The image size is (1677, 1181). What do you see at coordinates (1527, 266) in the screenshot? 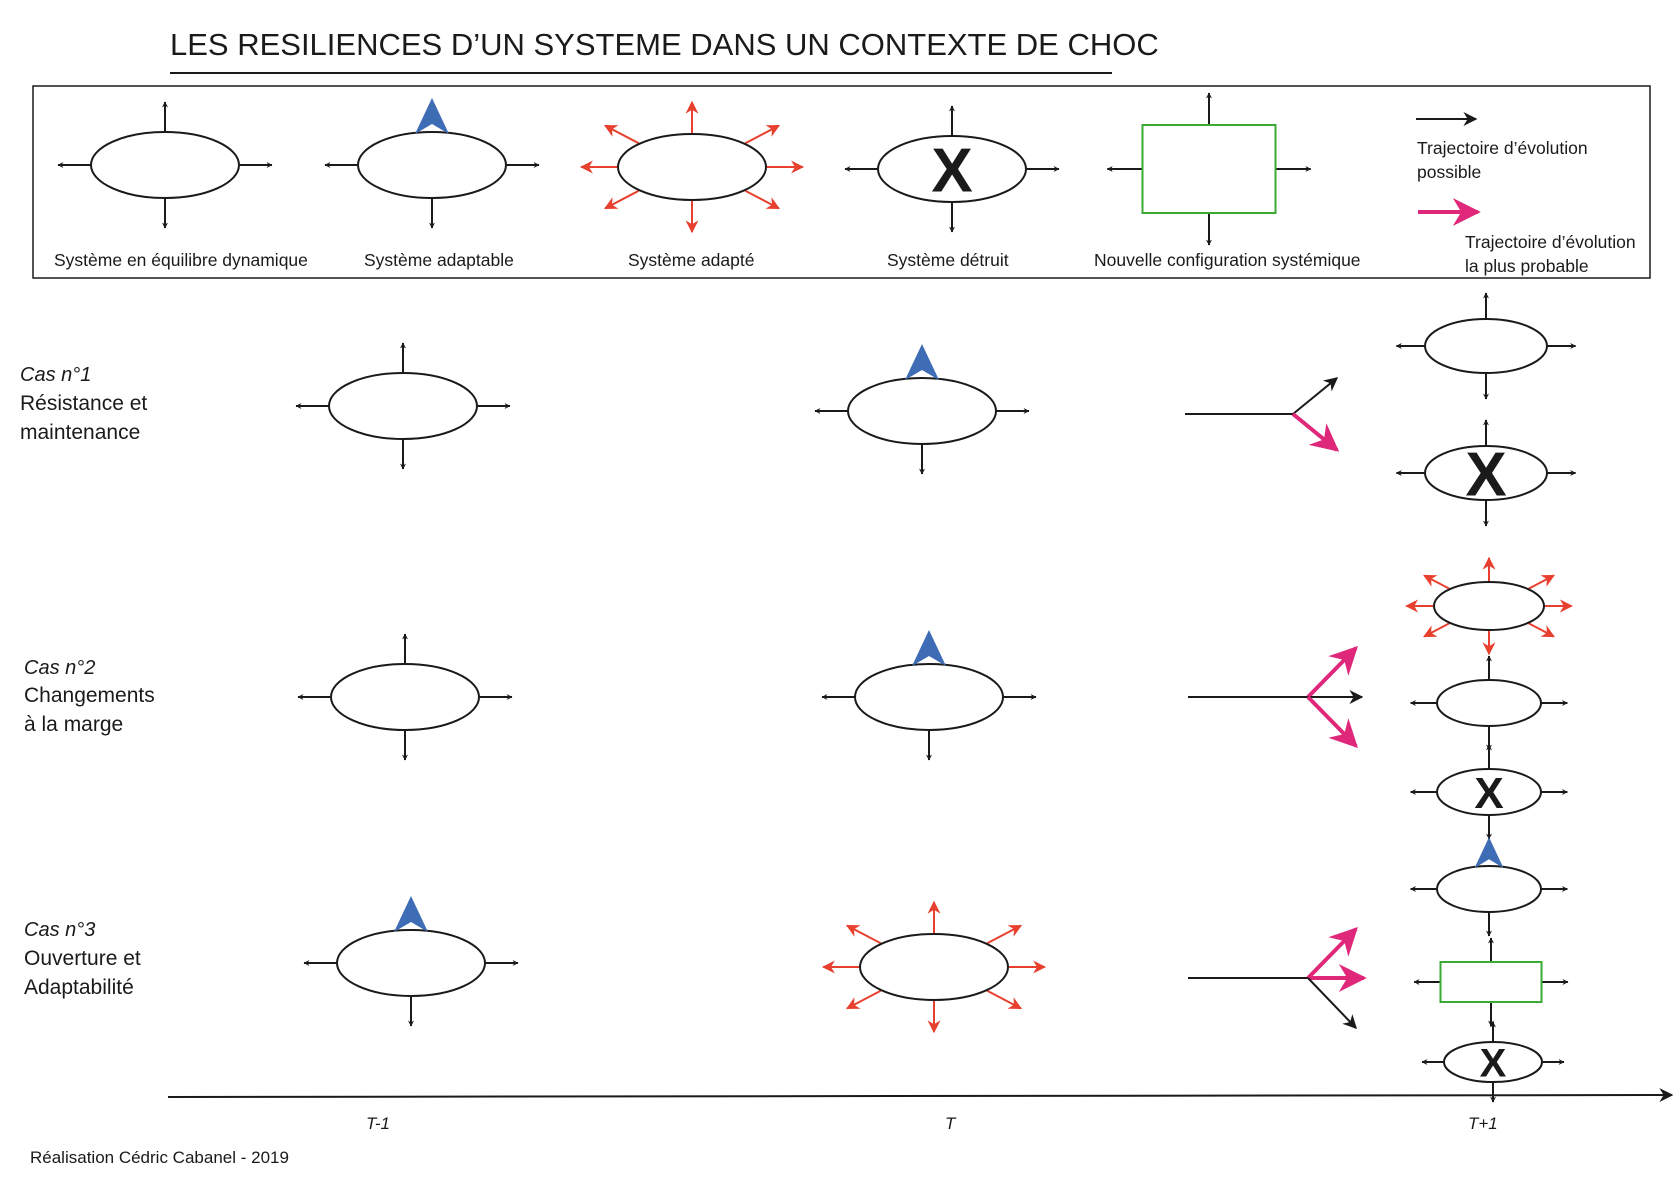
I see `legend-probable-line2: la plus probable` at bounding box center [1527, 266].